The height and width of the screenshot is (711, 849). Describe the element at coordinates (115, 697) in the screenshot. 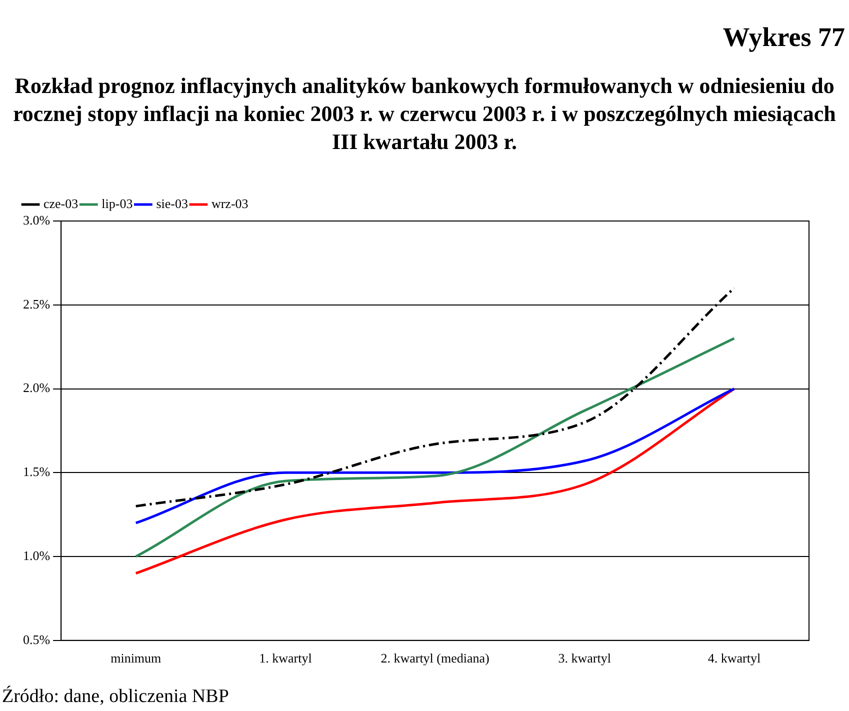

I see `text: Źródło: dane, obliczenia NBP` at that location.